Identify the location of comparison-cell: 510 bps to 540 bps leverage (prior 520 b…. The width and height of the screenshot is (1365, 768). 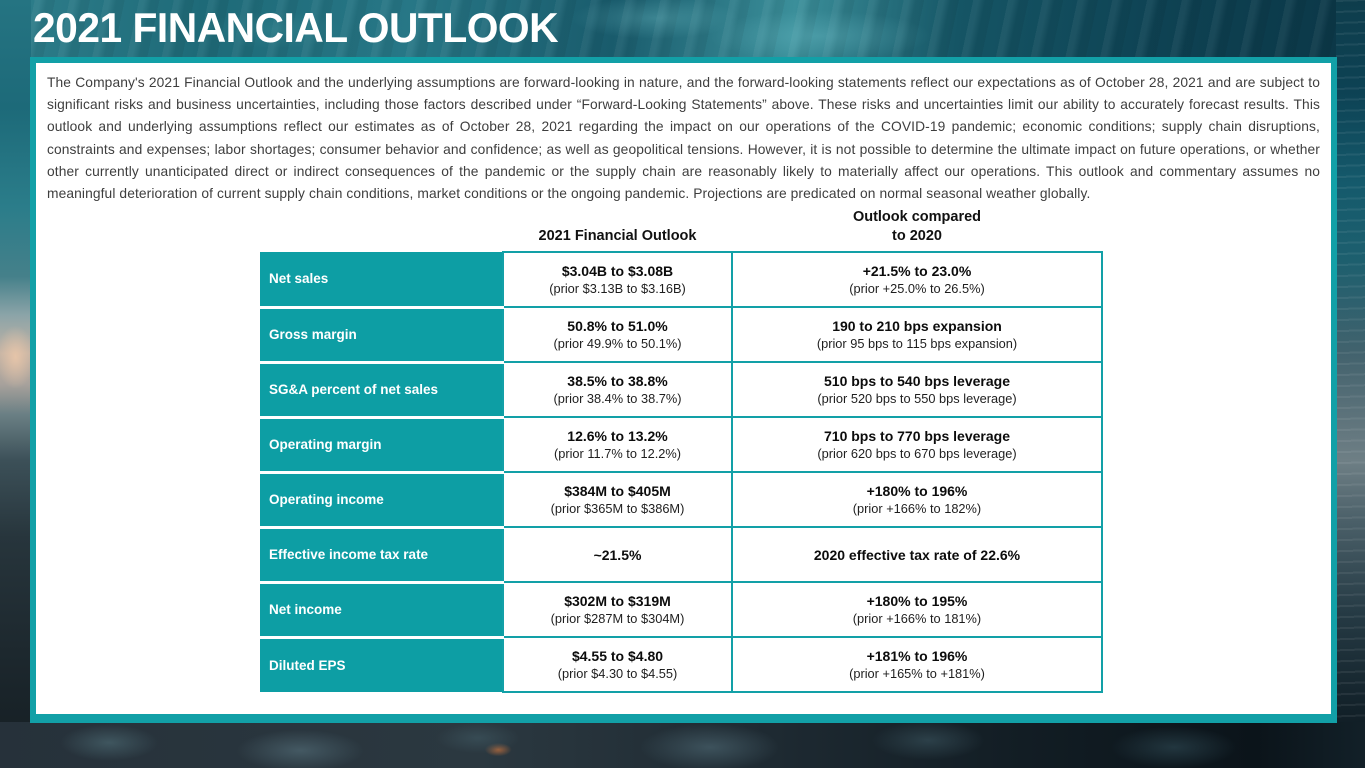
(917, 390).